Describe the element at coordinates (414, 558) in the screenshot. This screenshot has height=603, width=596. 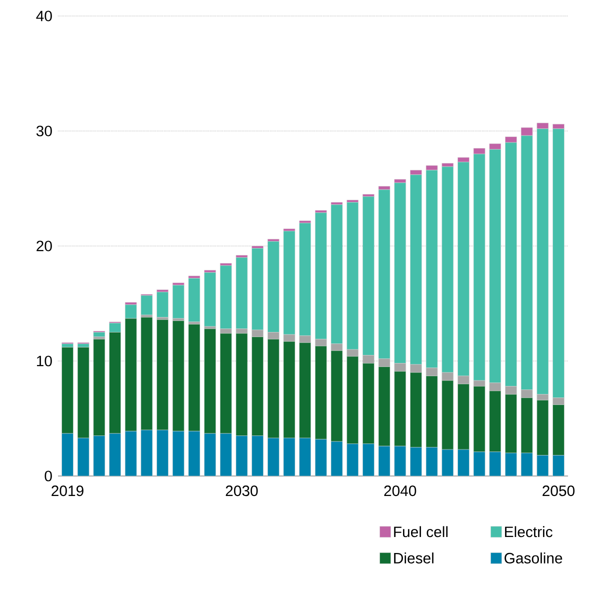
I see `legend-label: Diesel` at that location.